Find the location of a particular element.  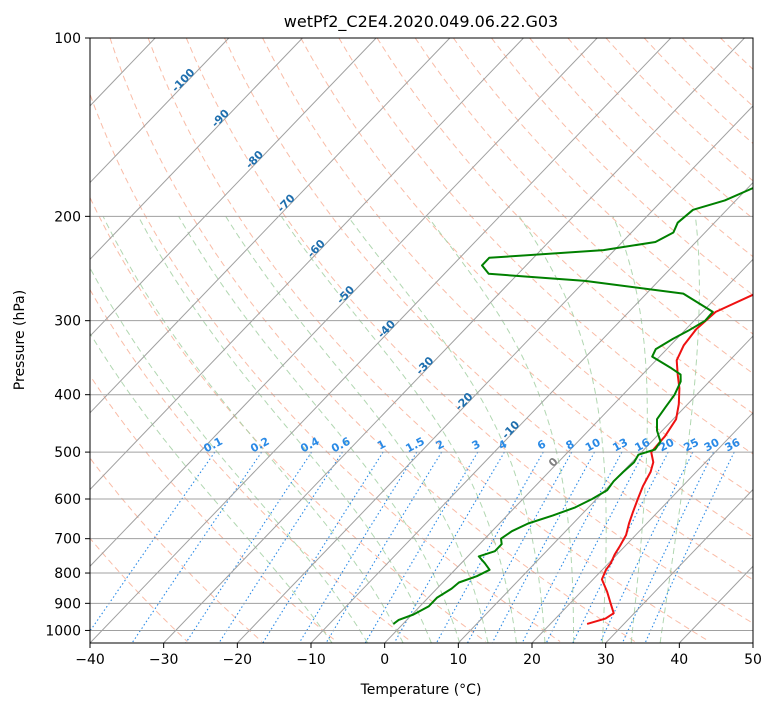

mixing-ratio-label: 16 is located at coordinates (643, 445).